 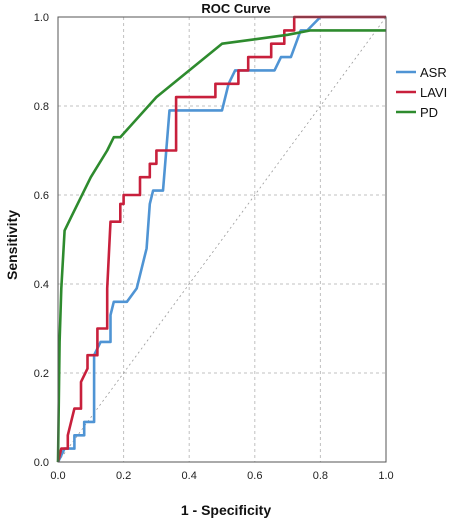 What do you see at coordinates (235, 8) in the screenshot?
I see `chart-title: ROC Curve` at bounding box center [235, 8].